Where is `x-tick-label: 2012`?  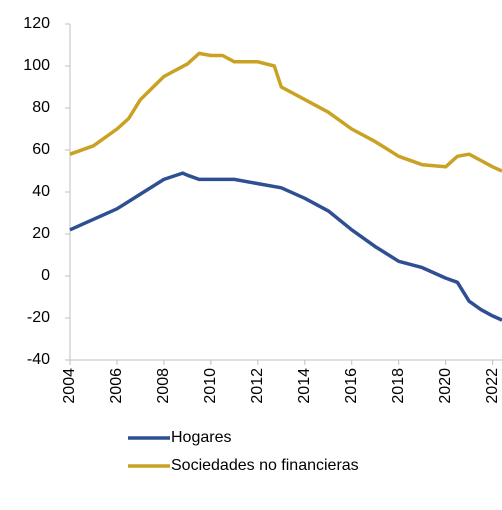
x-tick-label: 2012 is located at coordinates (257, 386).